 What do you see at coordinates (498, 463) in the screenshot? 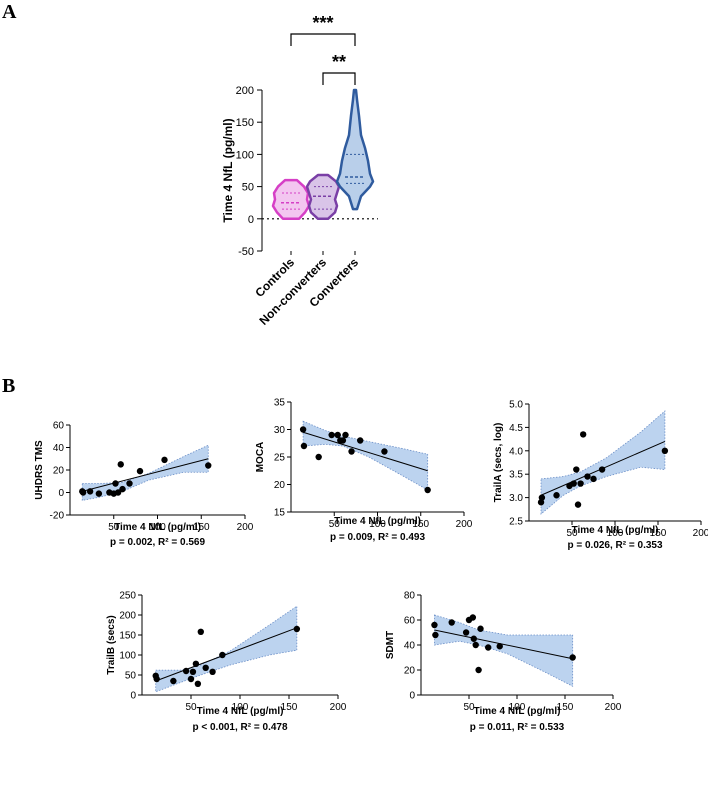
I see `y-axis-title: TrailA (secs, log)` at bounding box center [498, 463].